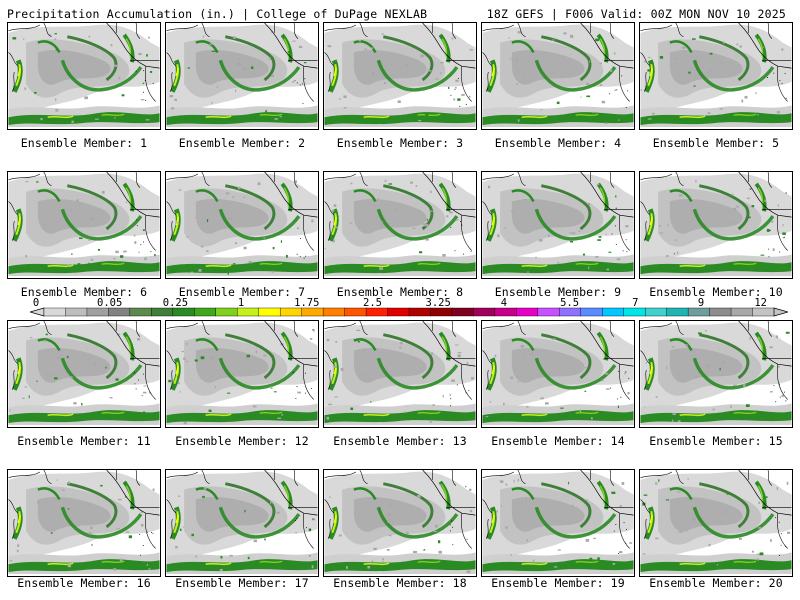  What do you see at coordinates (716, 292) in the screenshot?
I see `ensemble-member-label: Ensemble Member: 10` at bounding box center [716, 292].